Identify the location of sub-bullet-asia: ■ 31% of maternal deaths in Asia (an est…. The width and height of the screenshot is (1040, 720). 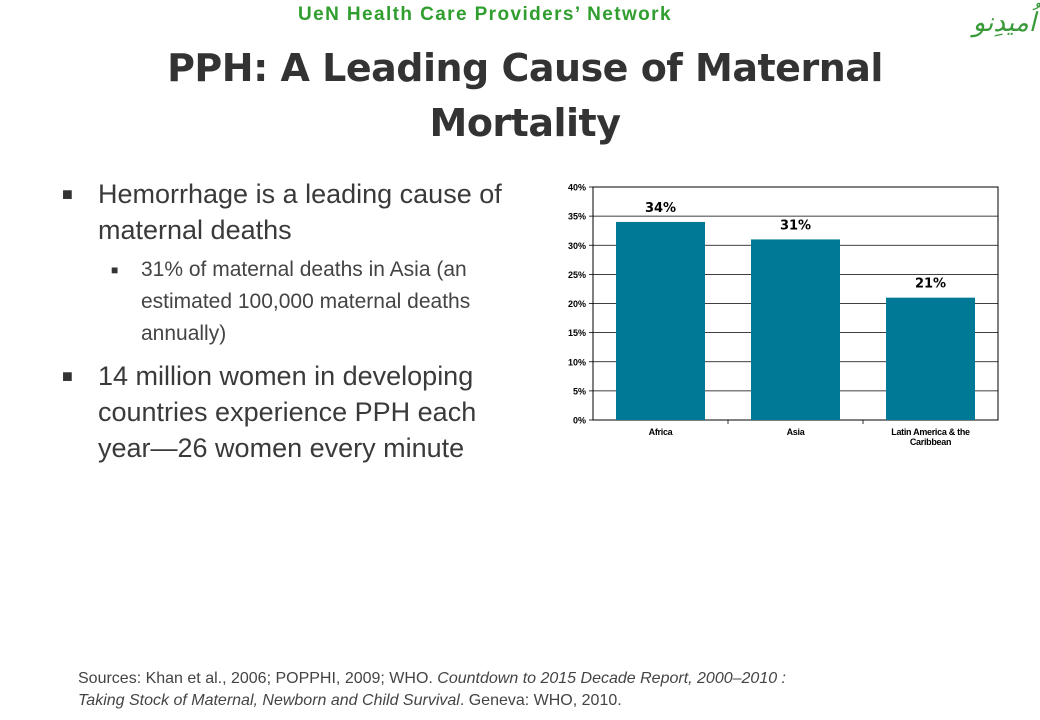
(308, 302).